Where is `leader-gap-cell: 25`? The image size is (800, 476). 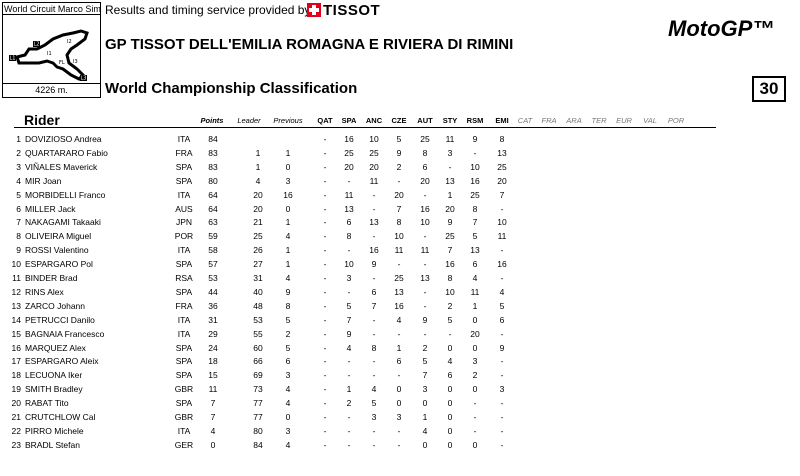
leader-gap-cell: 25 is located at coordinates (258, 236).